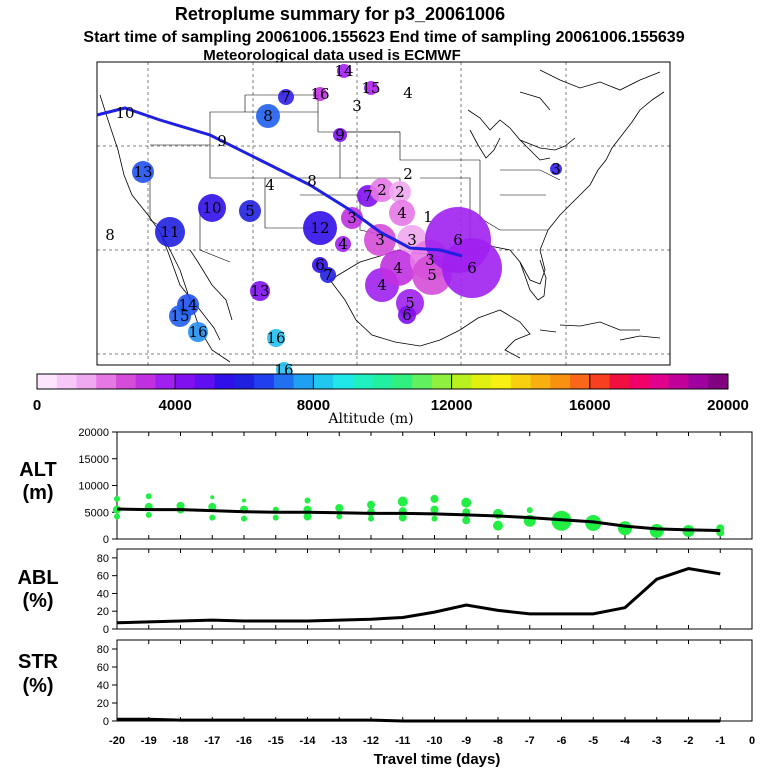 The image size is (768, 768). I want to click on cluster-day-label: 12, so click(319, 228).